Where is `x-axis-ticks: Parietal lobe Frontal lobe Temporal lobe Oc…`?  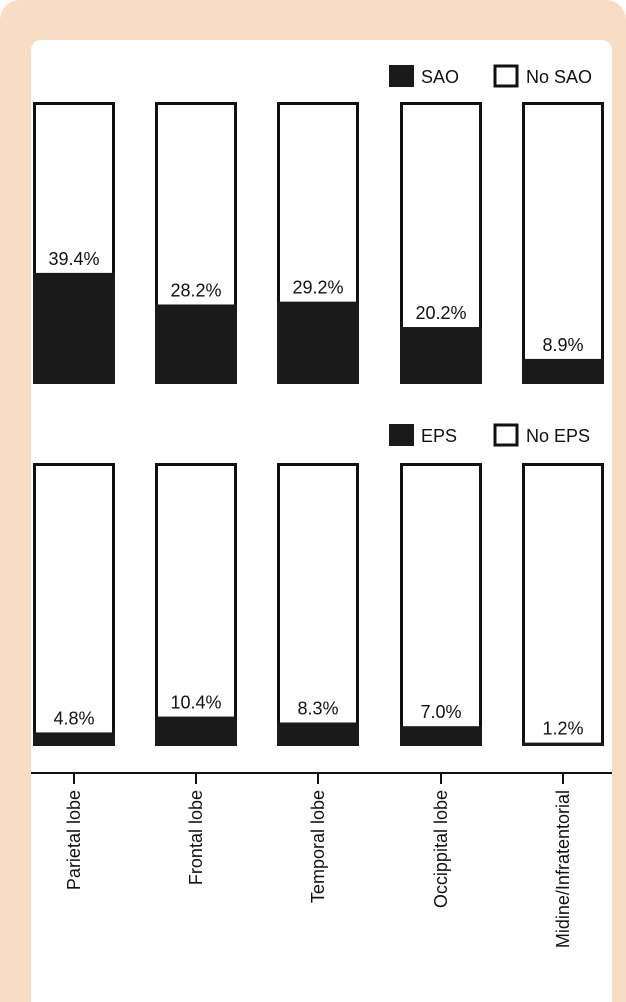
x-axis-ticks: Parietal lobe Frontal lobe Temporal lobe Oc… is located at coordinates (318, 860).